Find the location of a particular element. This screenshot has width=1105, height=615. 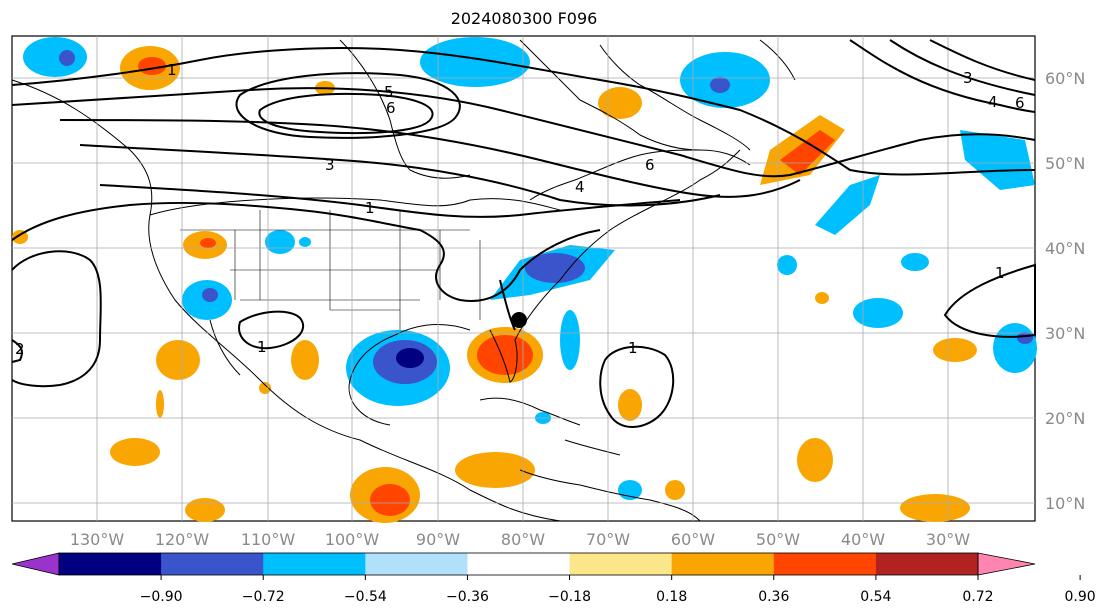

latitude-label: 60°N is located at coordinates (1065, 78).